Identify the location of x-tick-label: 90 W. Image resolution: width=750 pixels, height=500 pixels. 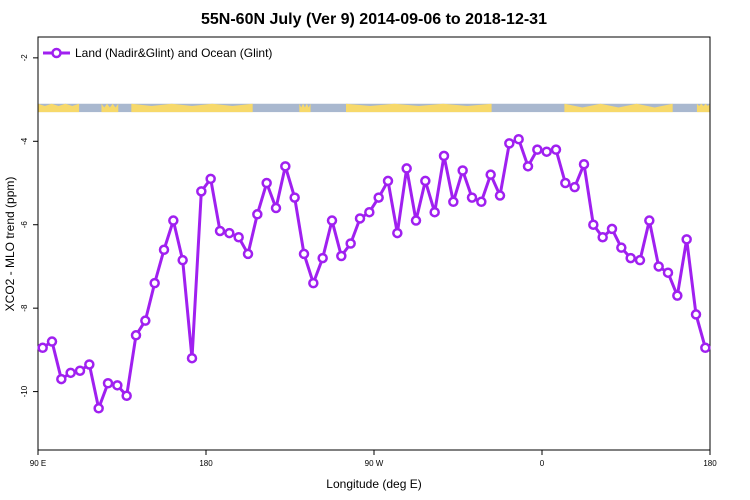
(374, 463).